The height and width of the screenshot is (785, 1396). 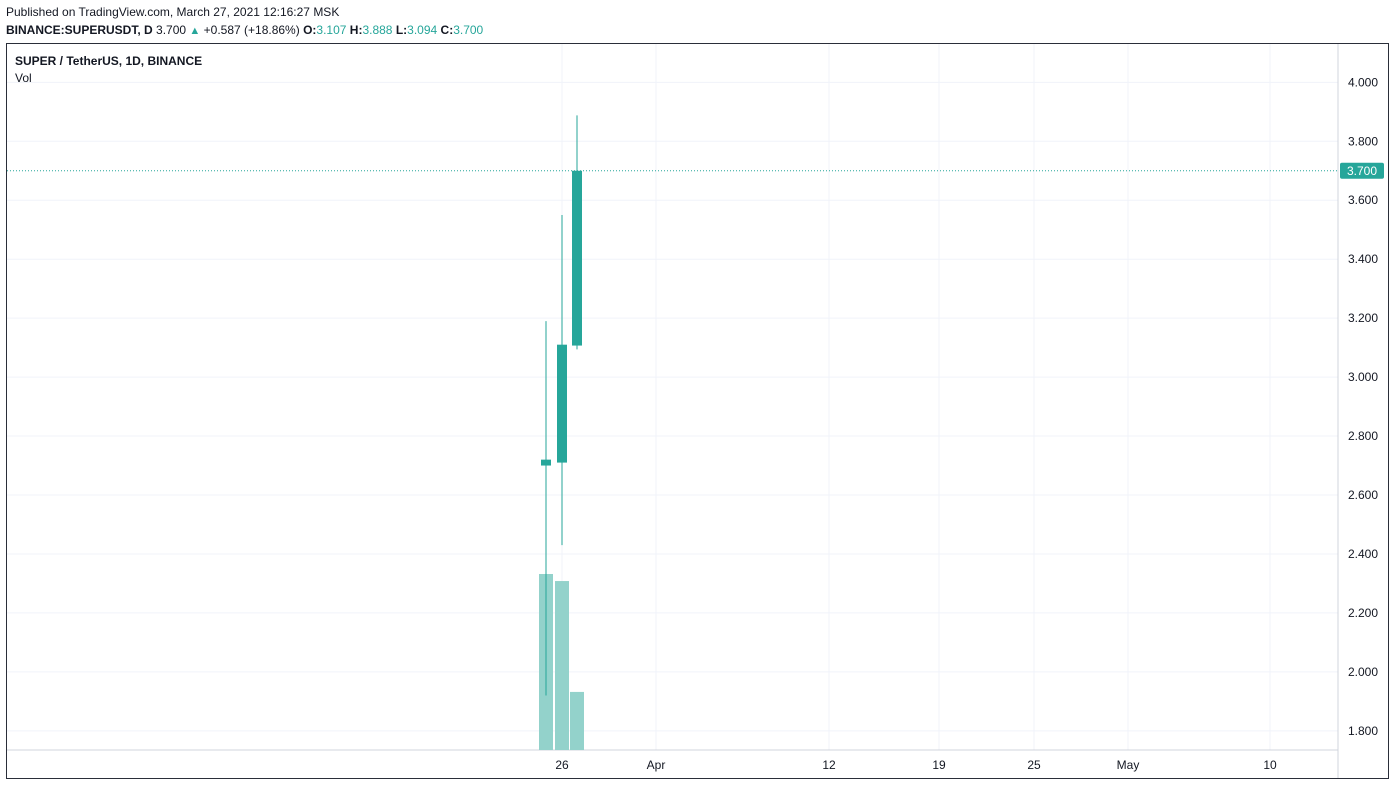 What do you see at coordinates (1270, 765) in the screenshot?
I see `x-axis-tick-label: 10` at bounding box center [1270, 765].